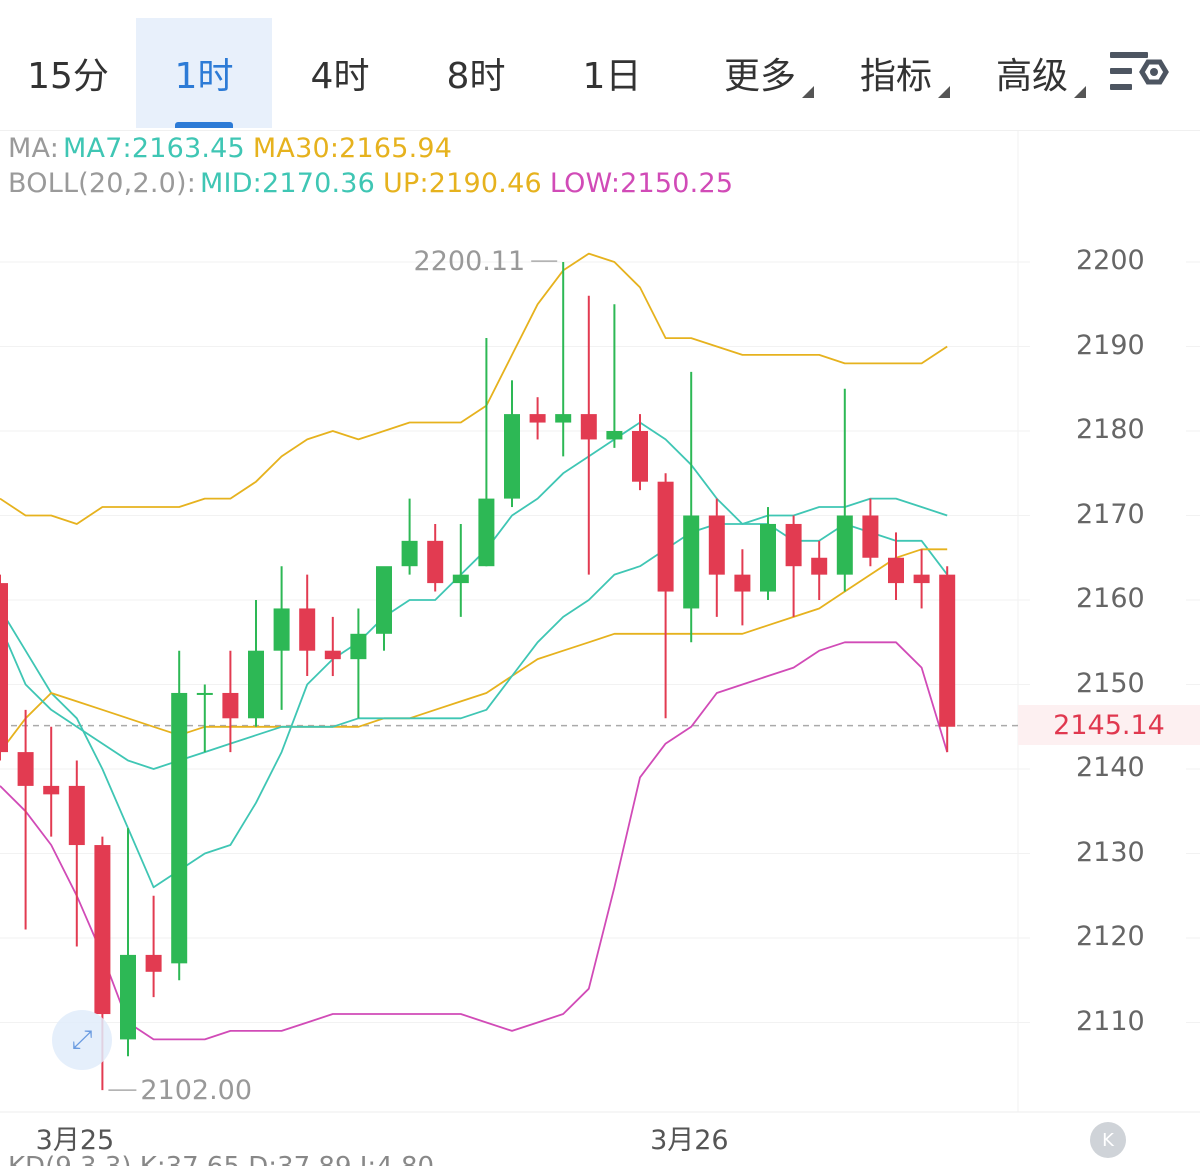 The image size is (1200, 1166). What do you see at coordinates (641, 183) in the screenshot?
I see `boll-low-value: LOW:2150.25` at bounding box center [641, 183].